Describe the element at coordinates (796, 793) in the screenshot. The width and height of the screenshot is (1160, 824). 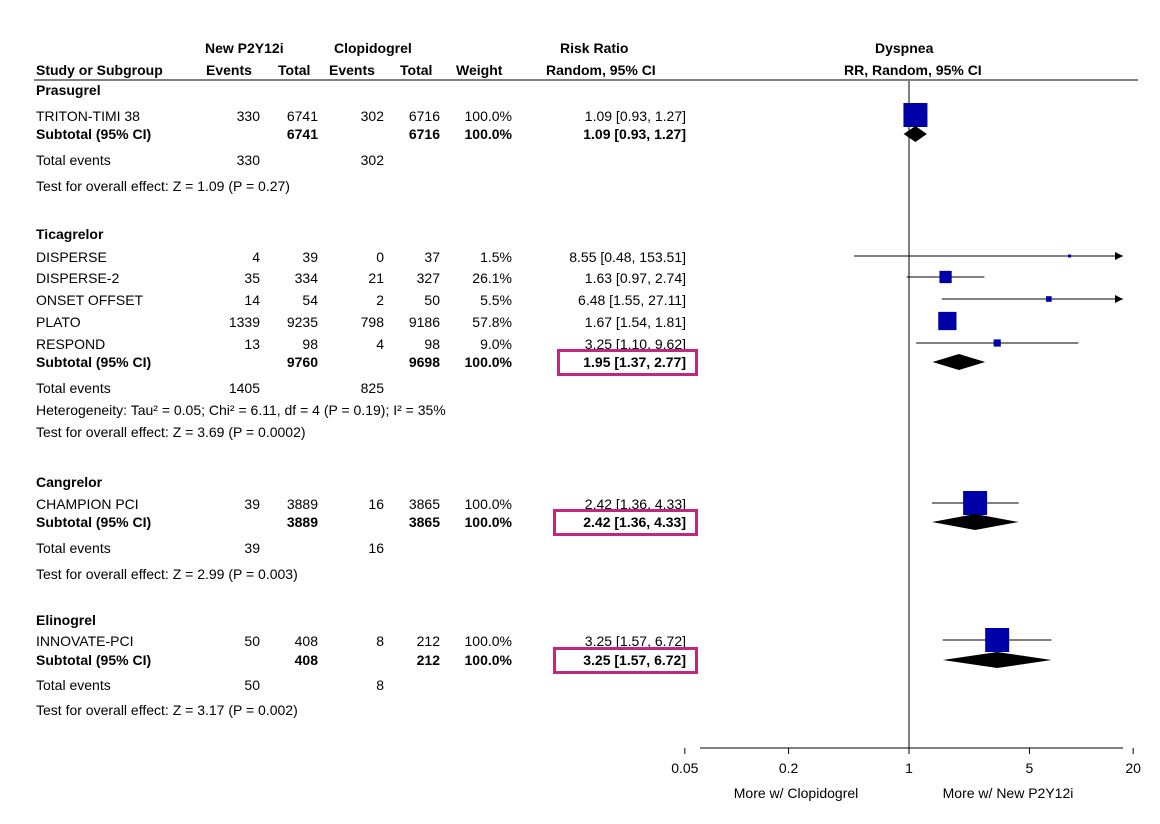
I see `left-direction-label: More w/ Clopidogrel` at that location.